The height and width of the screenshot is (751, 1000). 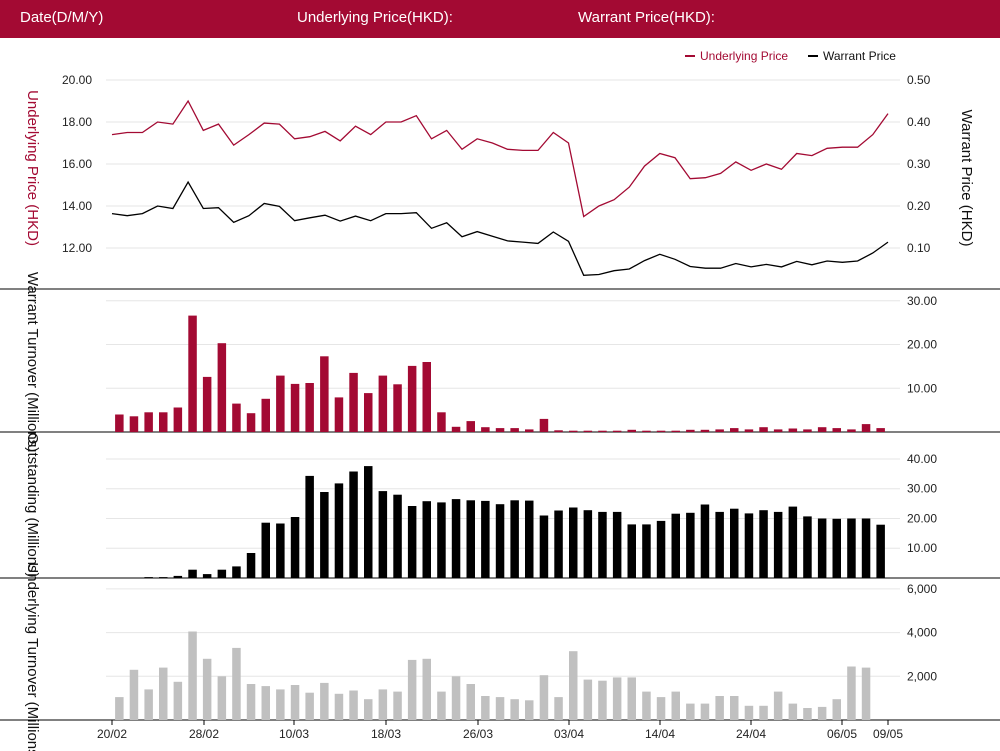 I want to click on underlying-price-axis-title: Underlying Price (HKD), so click(x=32, y=168).